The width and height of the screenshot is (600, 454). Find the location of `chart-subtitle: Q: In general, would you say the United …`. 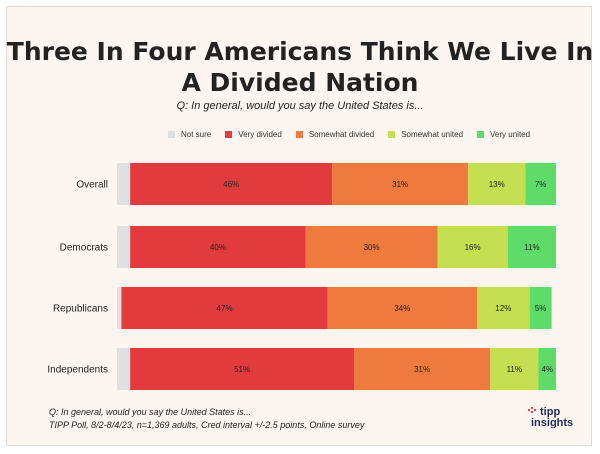

chart-subtitle: Q: In general, would you say the United … is located at coordinates (300, 106).